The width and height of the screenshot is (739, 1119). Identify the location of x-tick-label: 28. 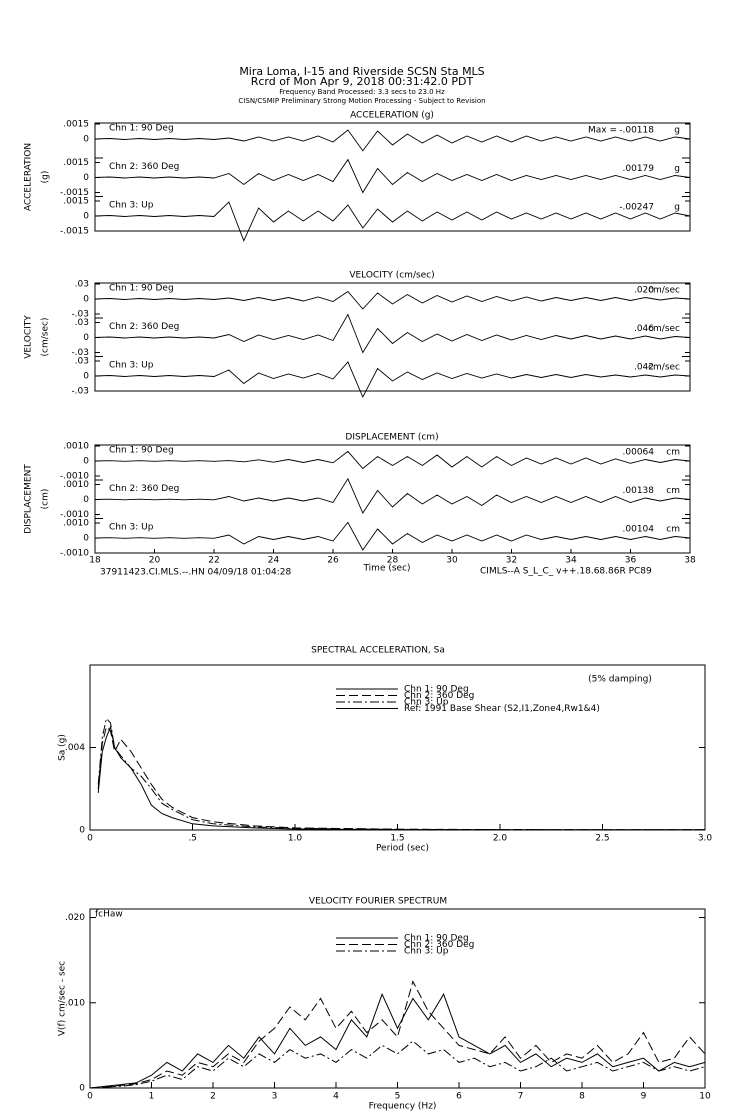
(393, 561).